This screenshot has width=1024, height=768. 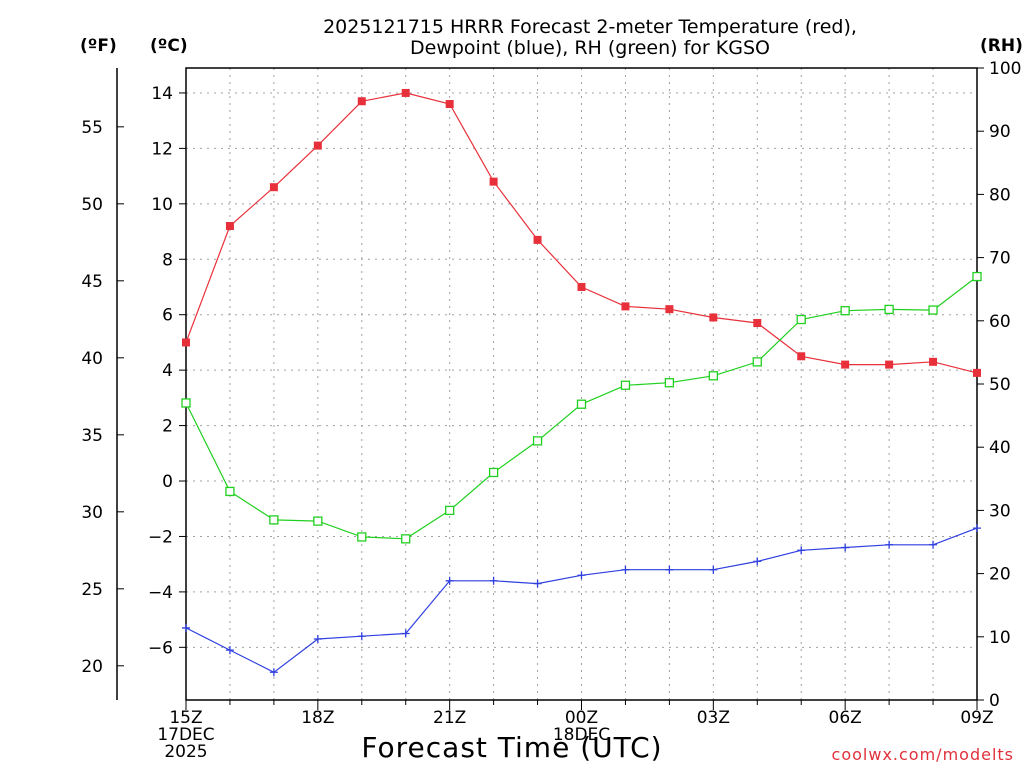 What do you see at coordinates (1000, 322) in the screenshot?
I see `y-tick-label-rh: 60` at bounding box center [1000, 322].